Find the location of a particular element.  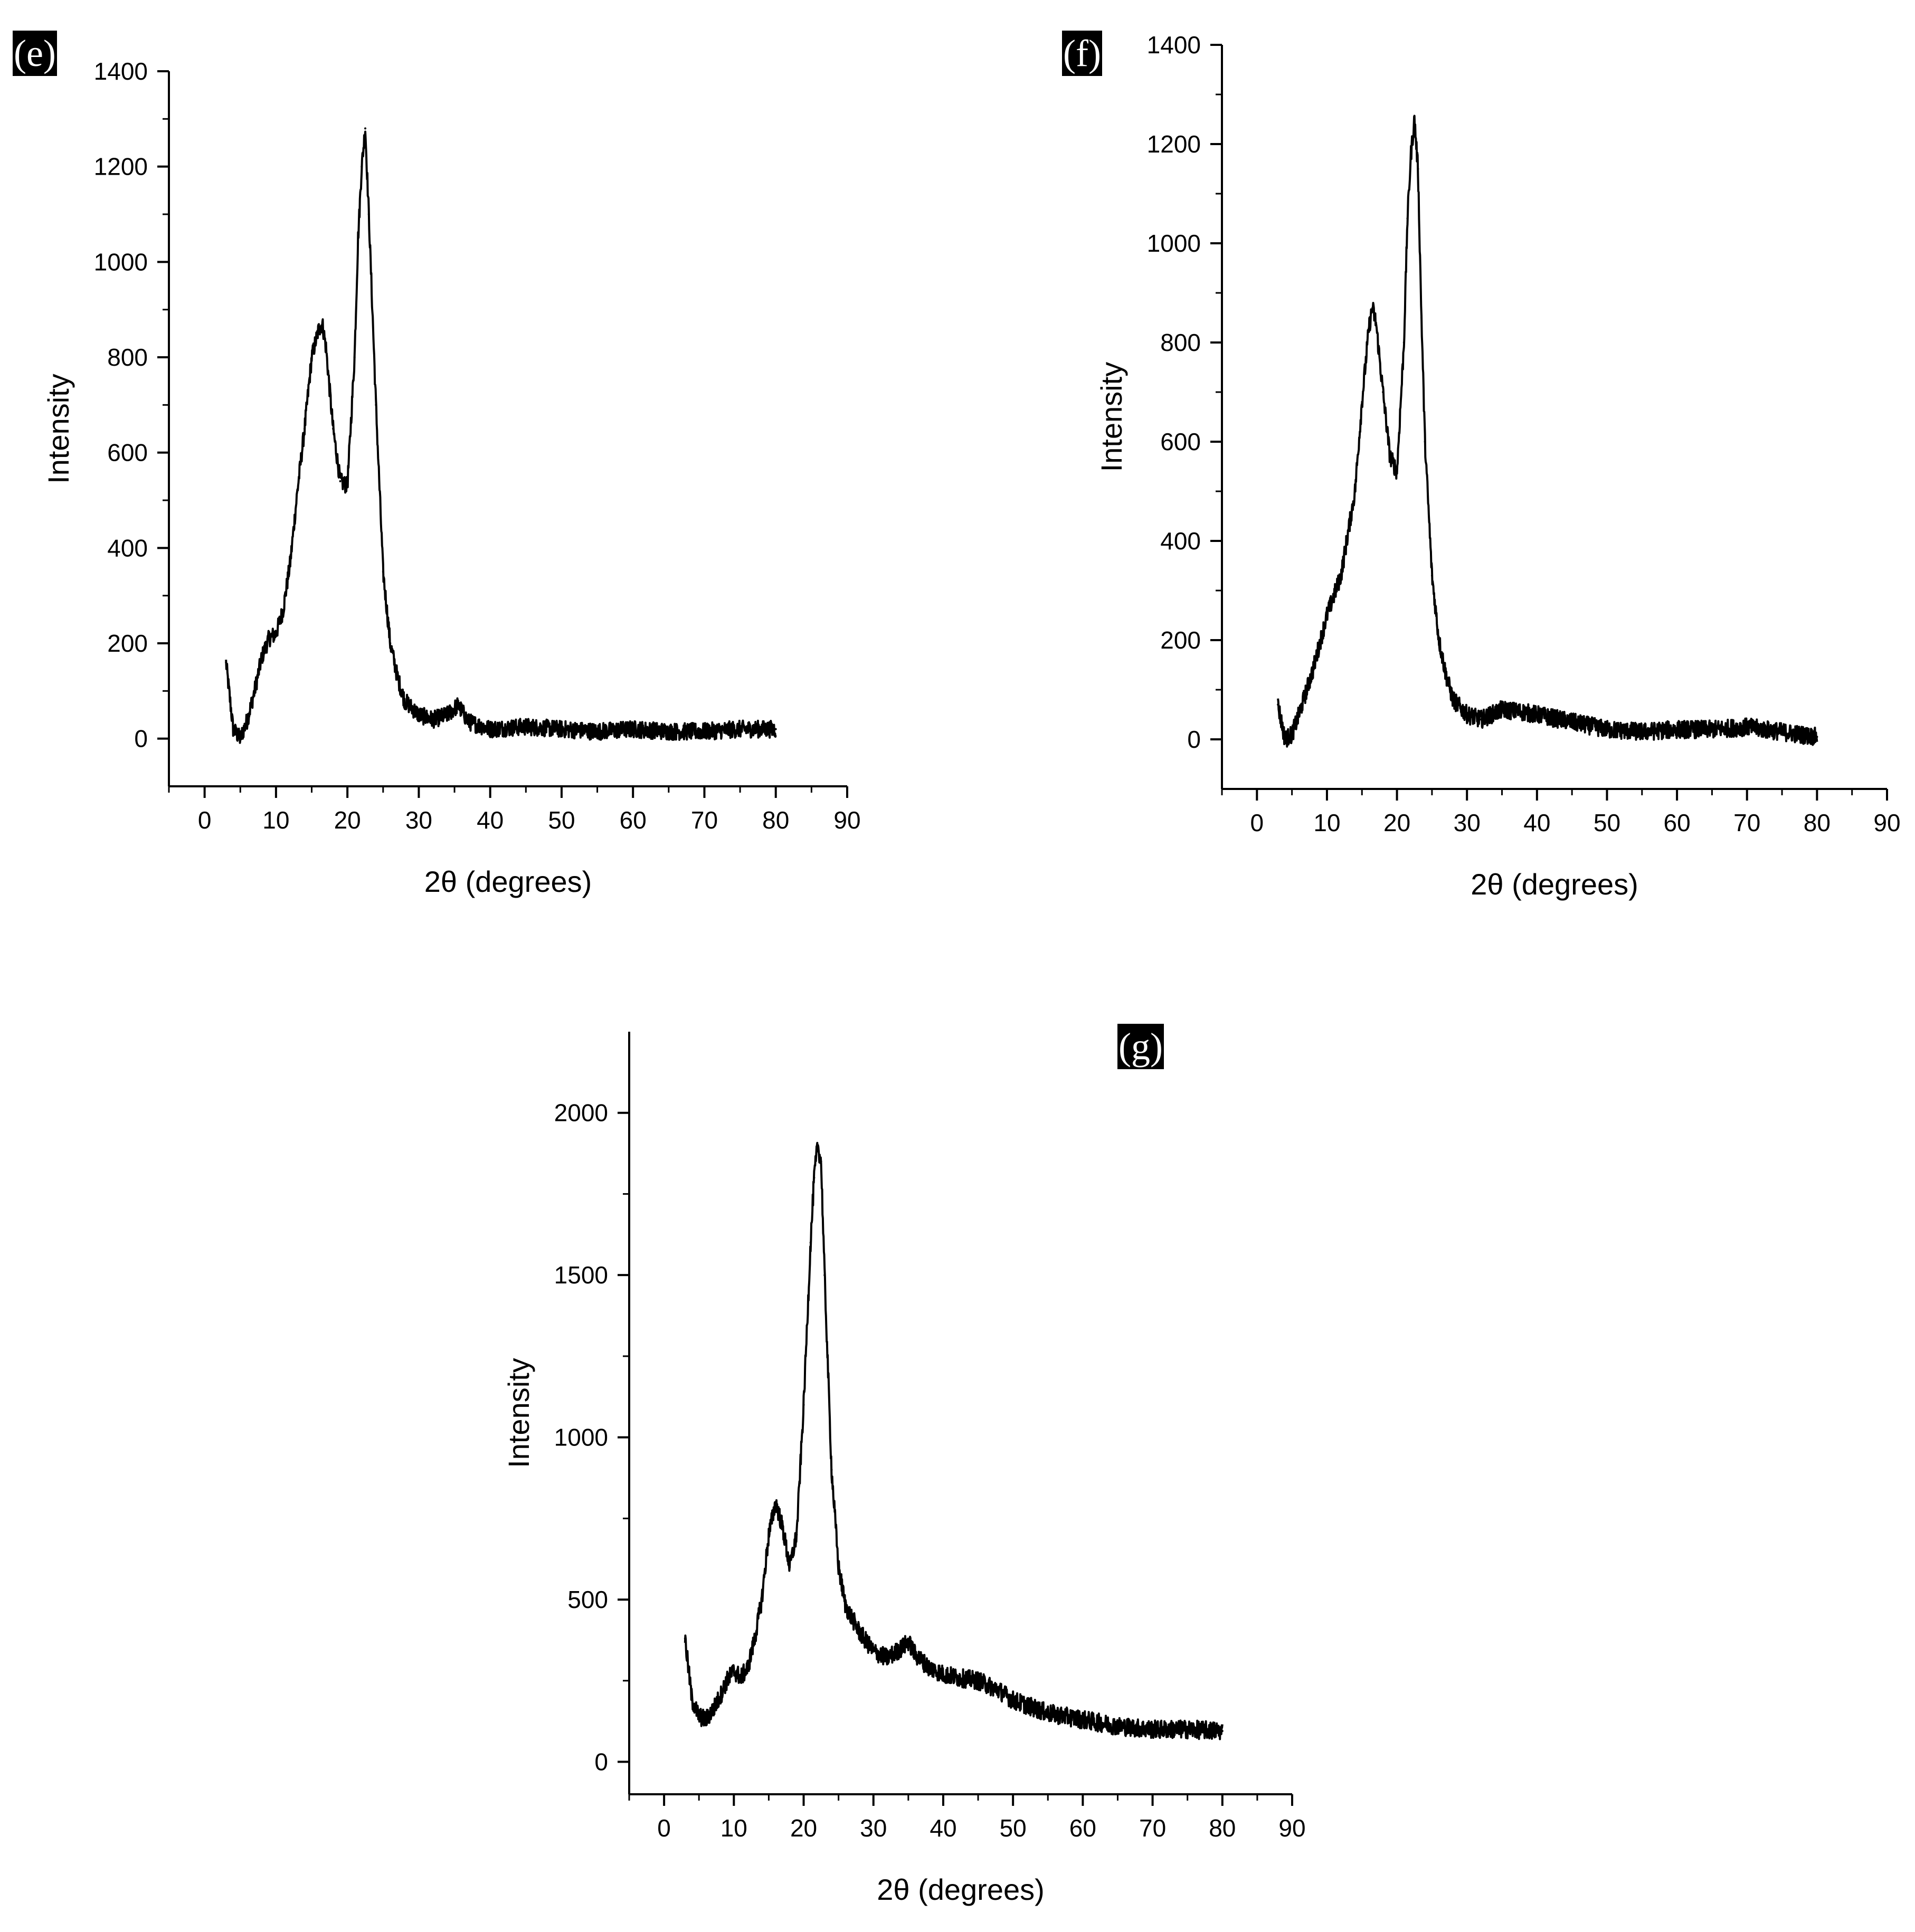

series-line-f is located at coordinates (1548, 431).